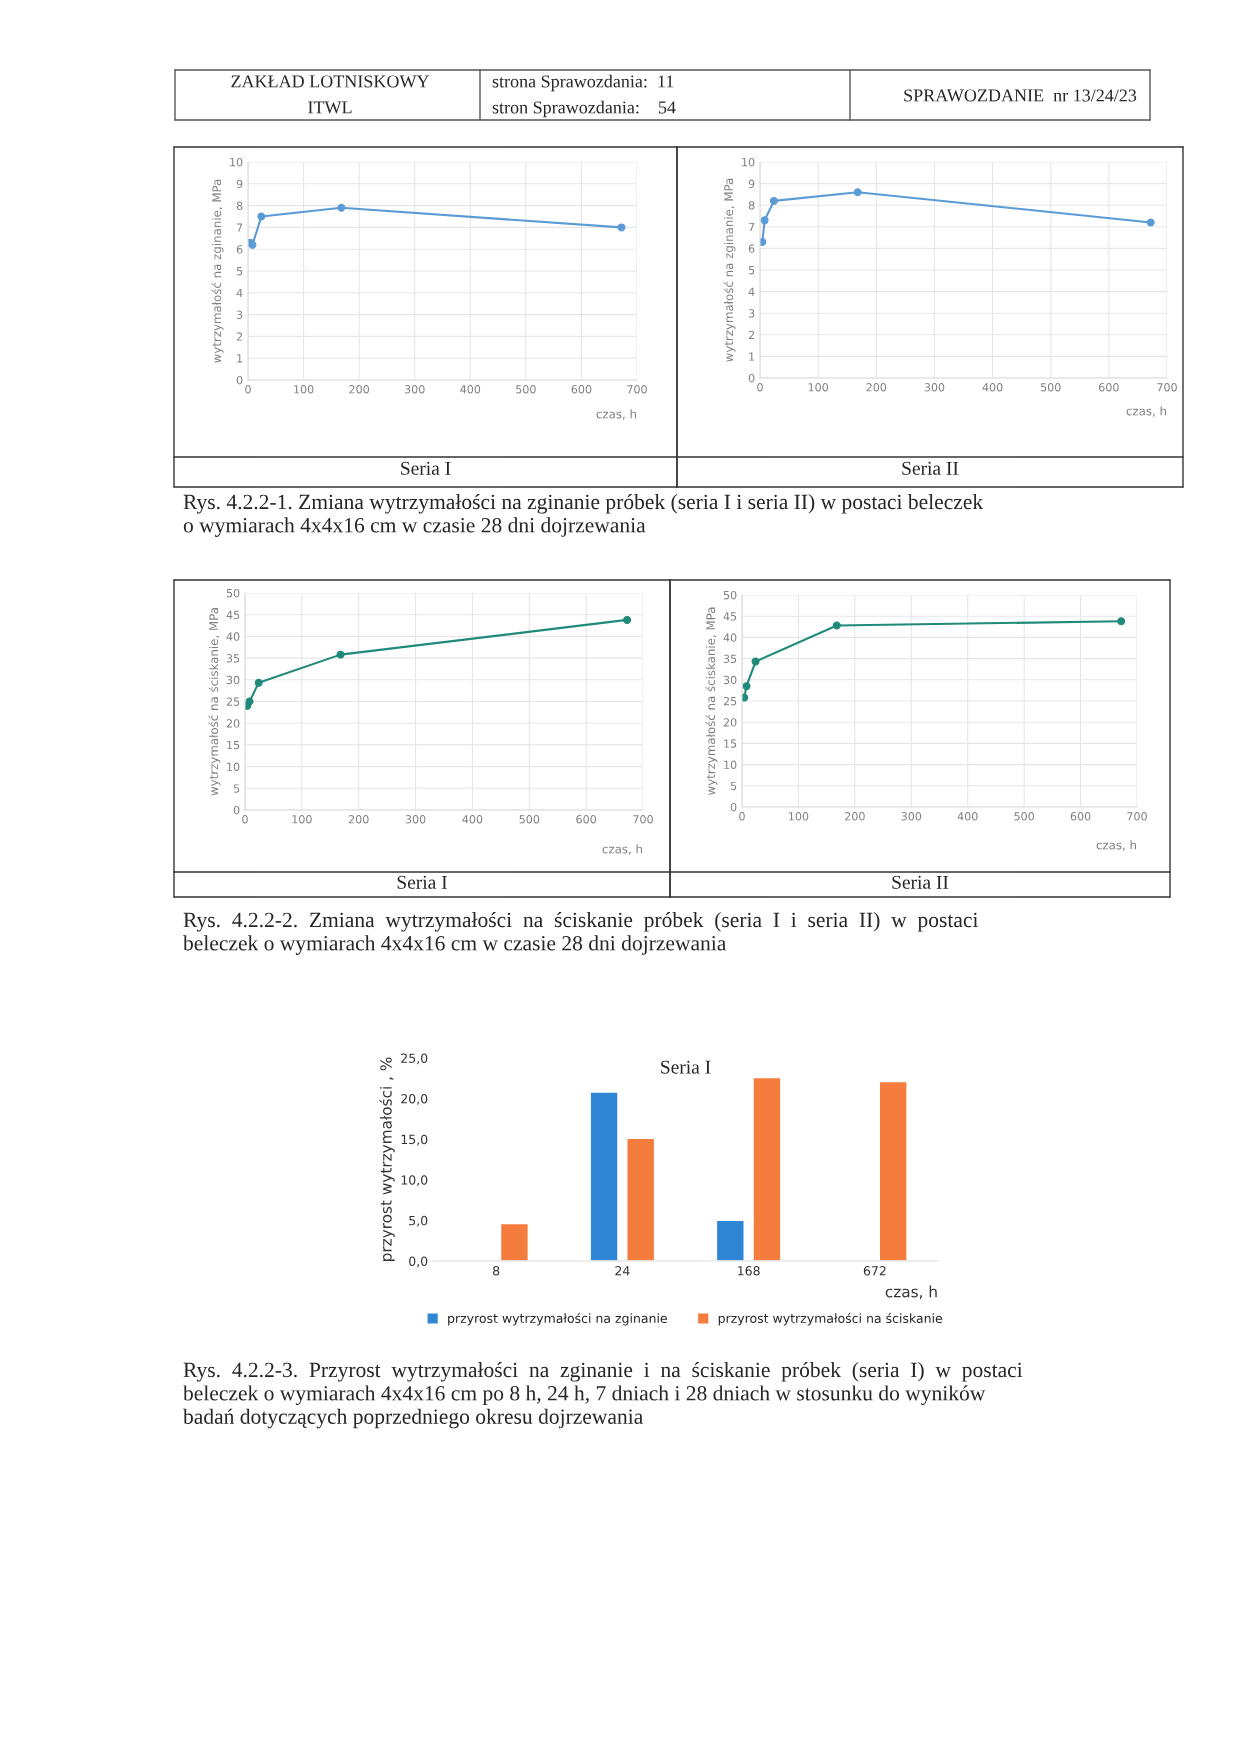  Describe the element at coordinates (874, 1271) in the screenshot. I see `x-tick-label: 672` at that location.